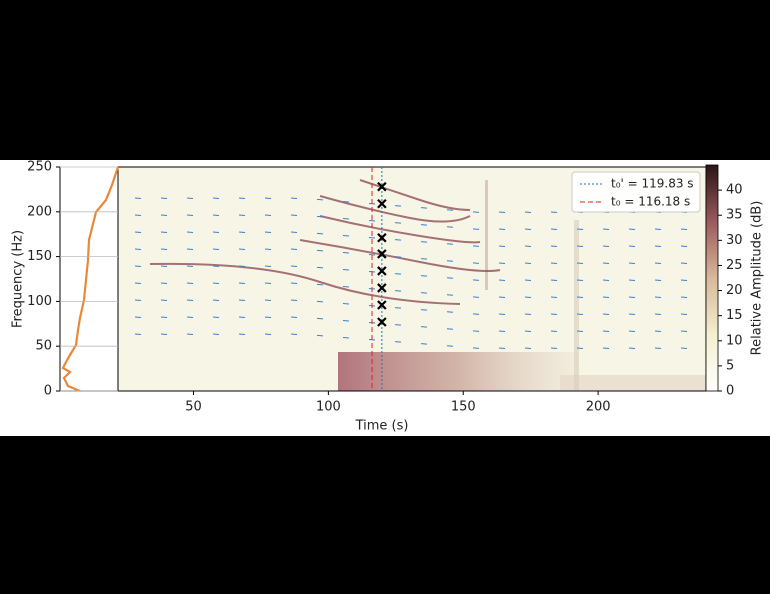  I want to click on legend-label: t₀' = 119.83 s, so click(652, 184).